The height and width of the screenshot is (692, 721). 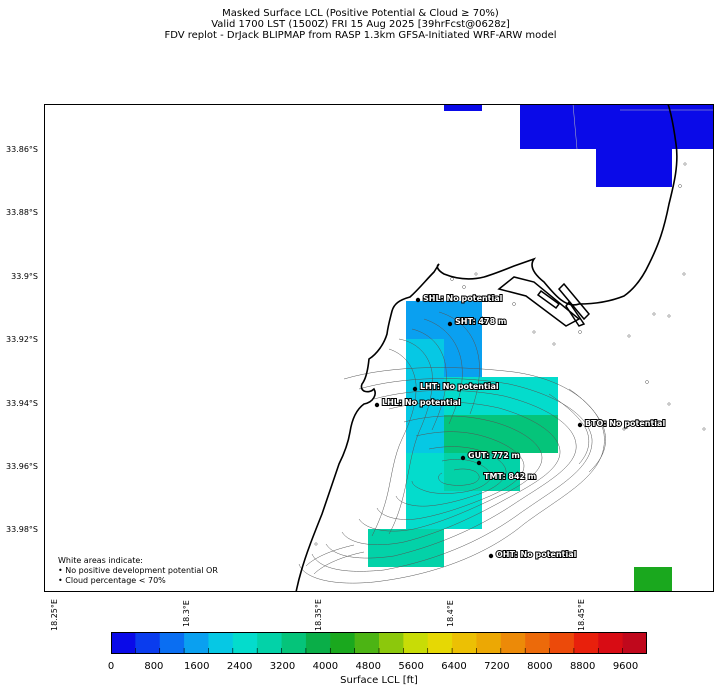 I want to click on colorbar-tick-label: 3200, so click(x=282, y=666).